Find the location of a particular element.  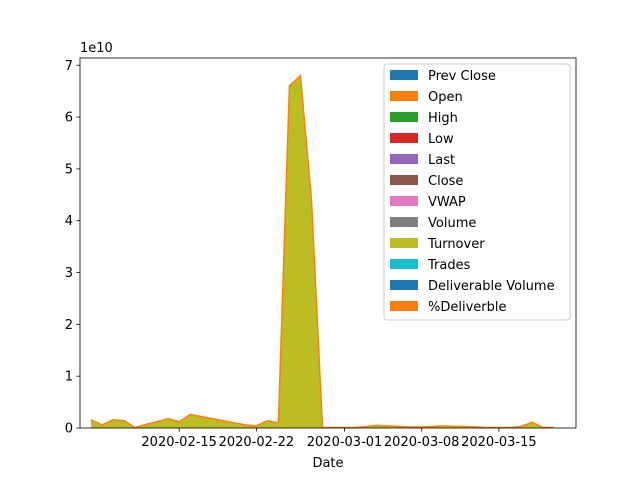

legend-label: Close is located at coordinates (445, 181).